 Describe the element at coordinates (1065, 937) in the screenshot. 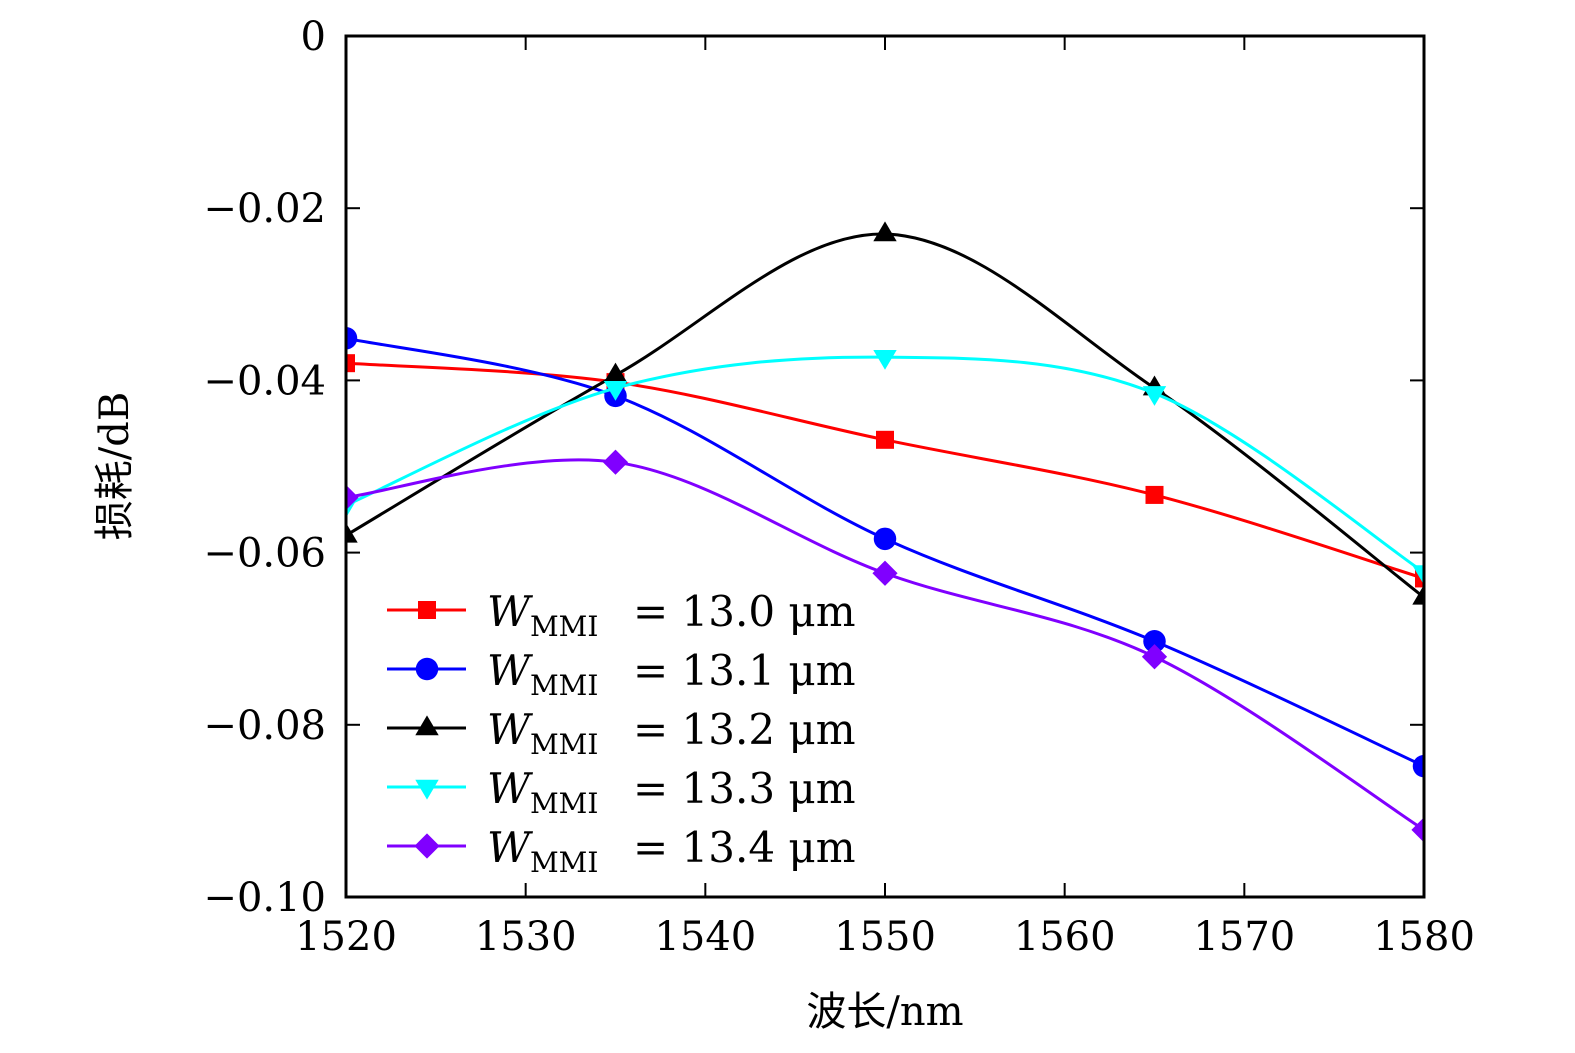

I see `x-tick-label: 1560` at that location.